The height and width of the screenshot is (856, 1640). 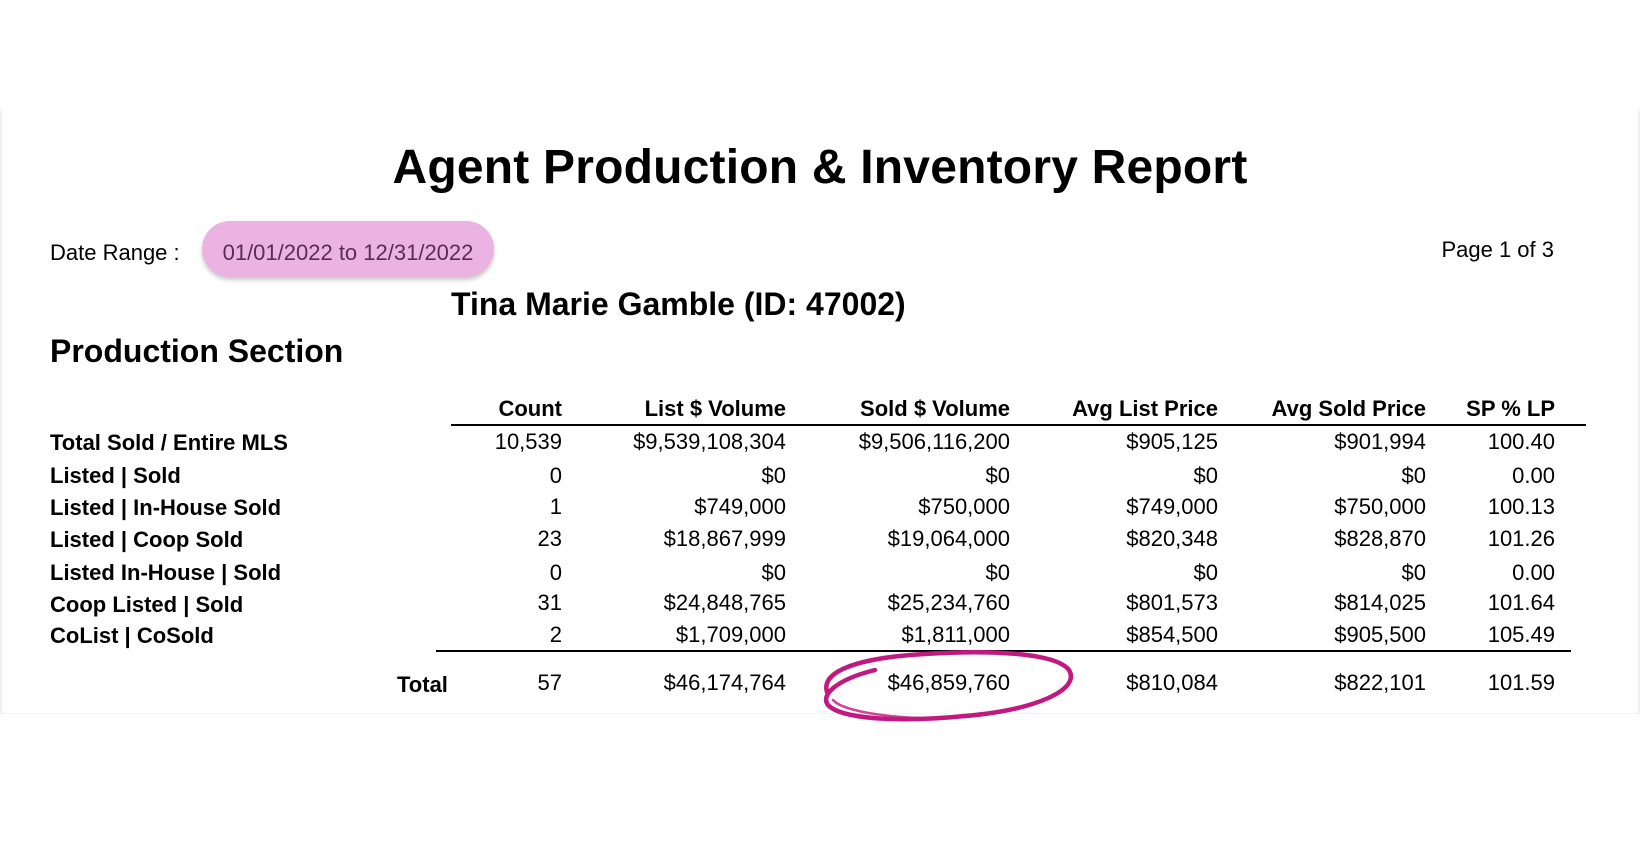 I want to click on table-cell-sp-lp: 100.13, so click(x=1521, y=506).